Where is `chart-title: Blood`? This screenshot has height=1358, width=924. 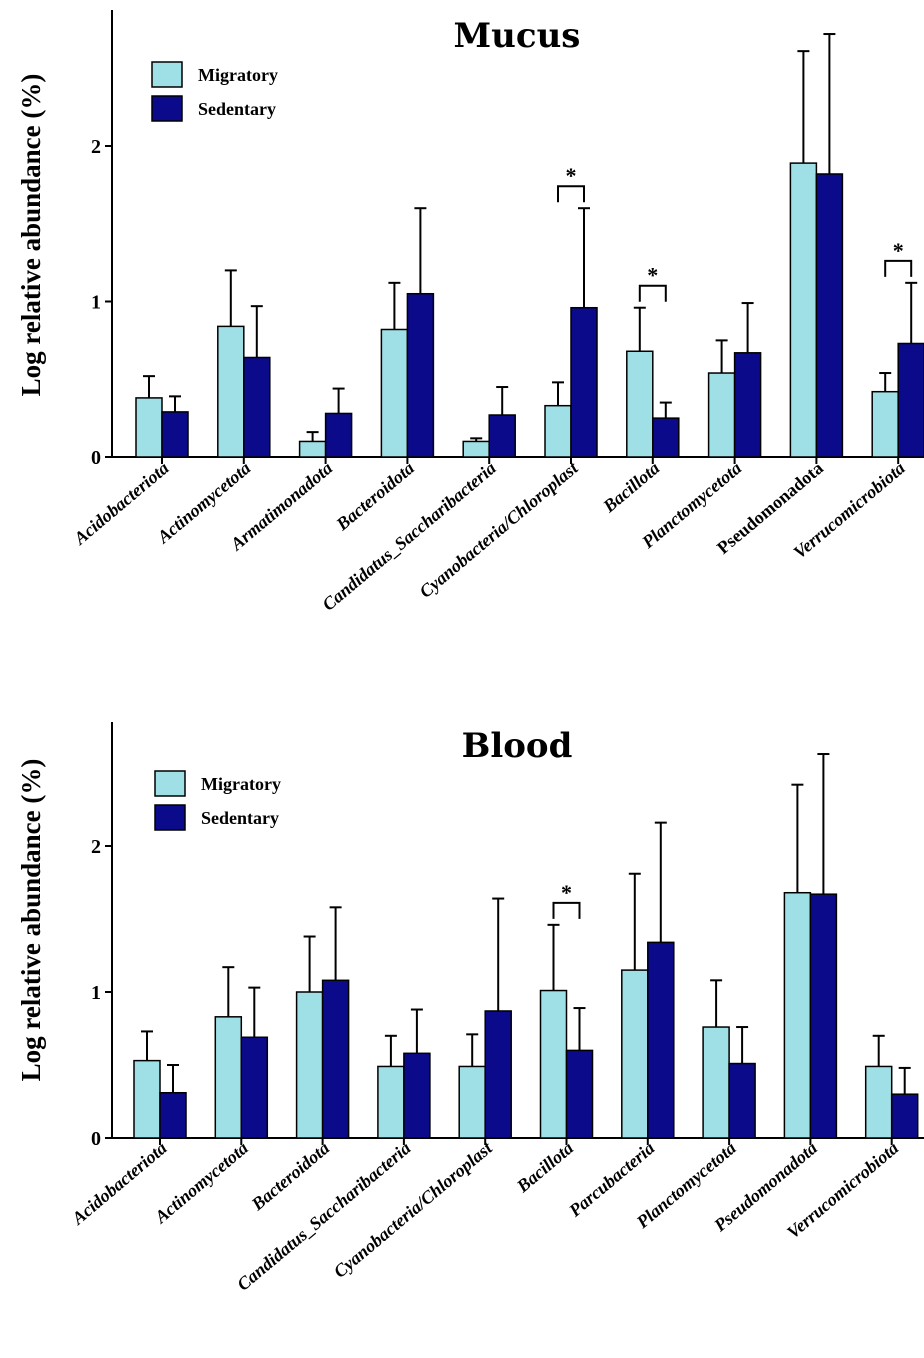 chart-title: Blood is located at coordinates (517, 746).